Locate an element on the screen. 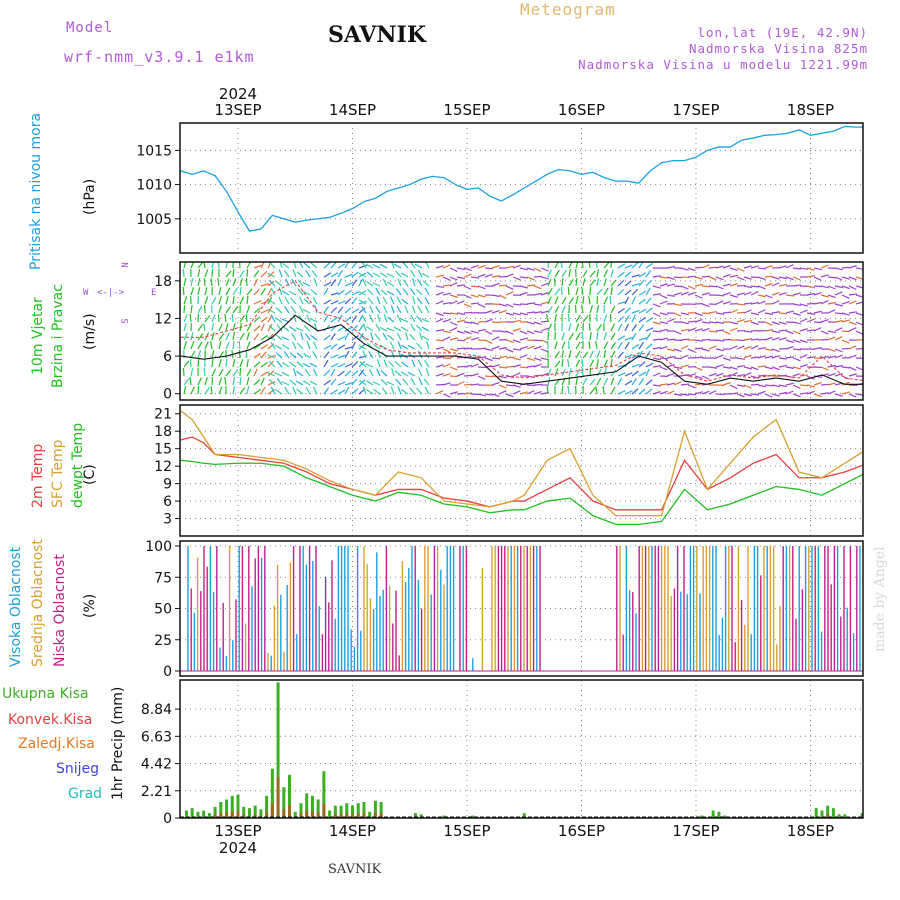 The height and width of the screenshot is (900, 900). precip-bar-strat is located at coordinates (238, 814).